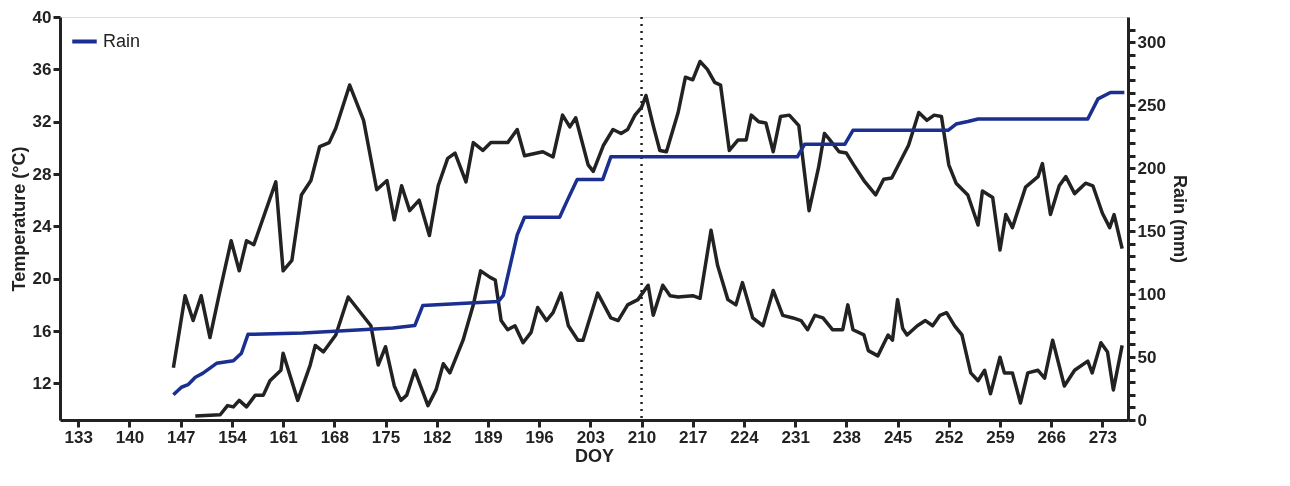 The height and width of the screenshot is (486, 1290). Describe the element at coordinates (42, 226) in the screenshot. I see `y-tick-label: 24` at that location.